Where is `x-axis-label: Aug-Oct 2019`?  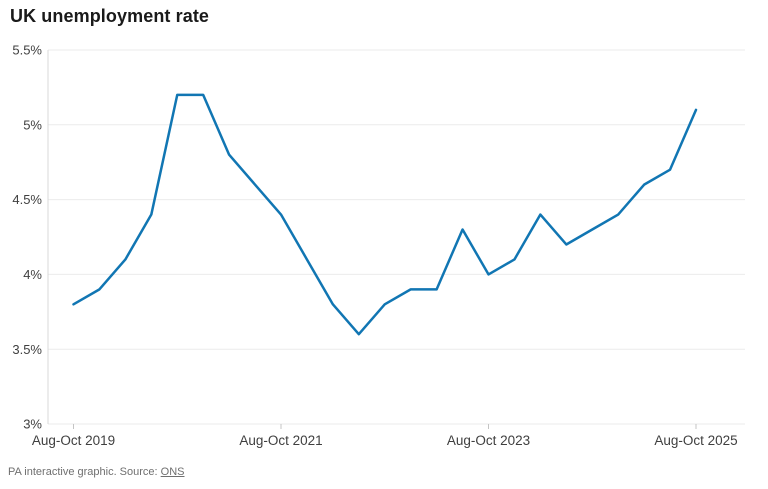
x-axis-label: Aug-Oct 2019 is located at coordinates (73, 440).